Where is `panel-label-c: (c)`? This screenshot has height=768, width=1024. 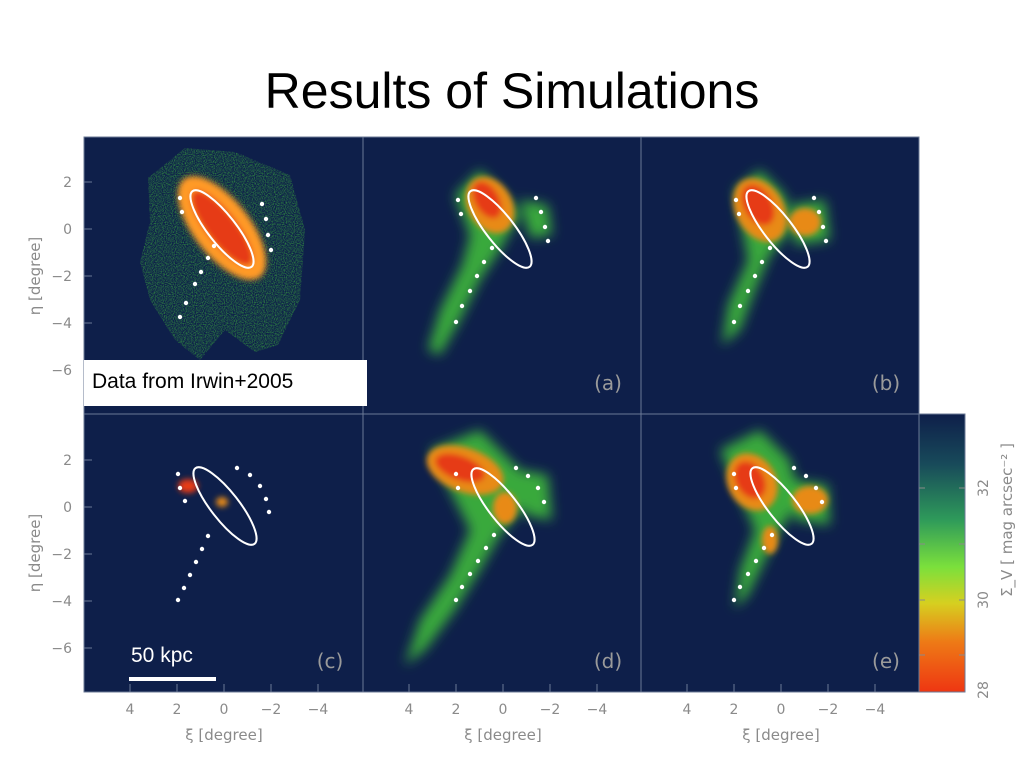
panel-label-c: (c) is located at coordinates (330, 661).